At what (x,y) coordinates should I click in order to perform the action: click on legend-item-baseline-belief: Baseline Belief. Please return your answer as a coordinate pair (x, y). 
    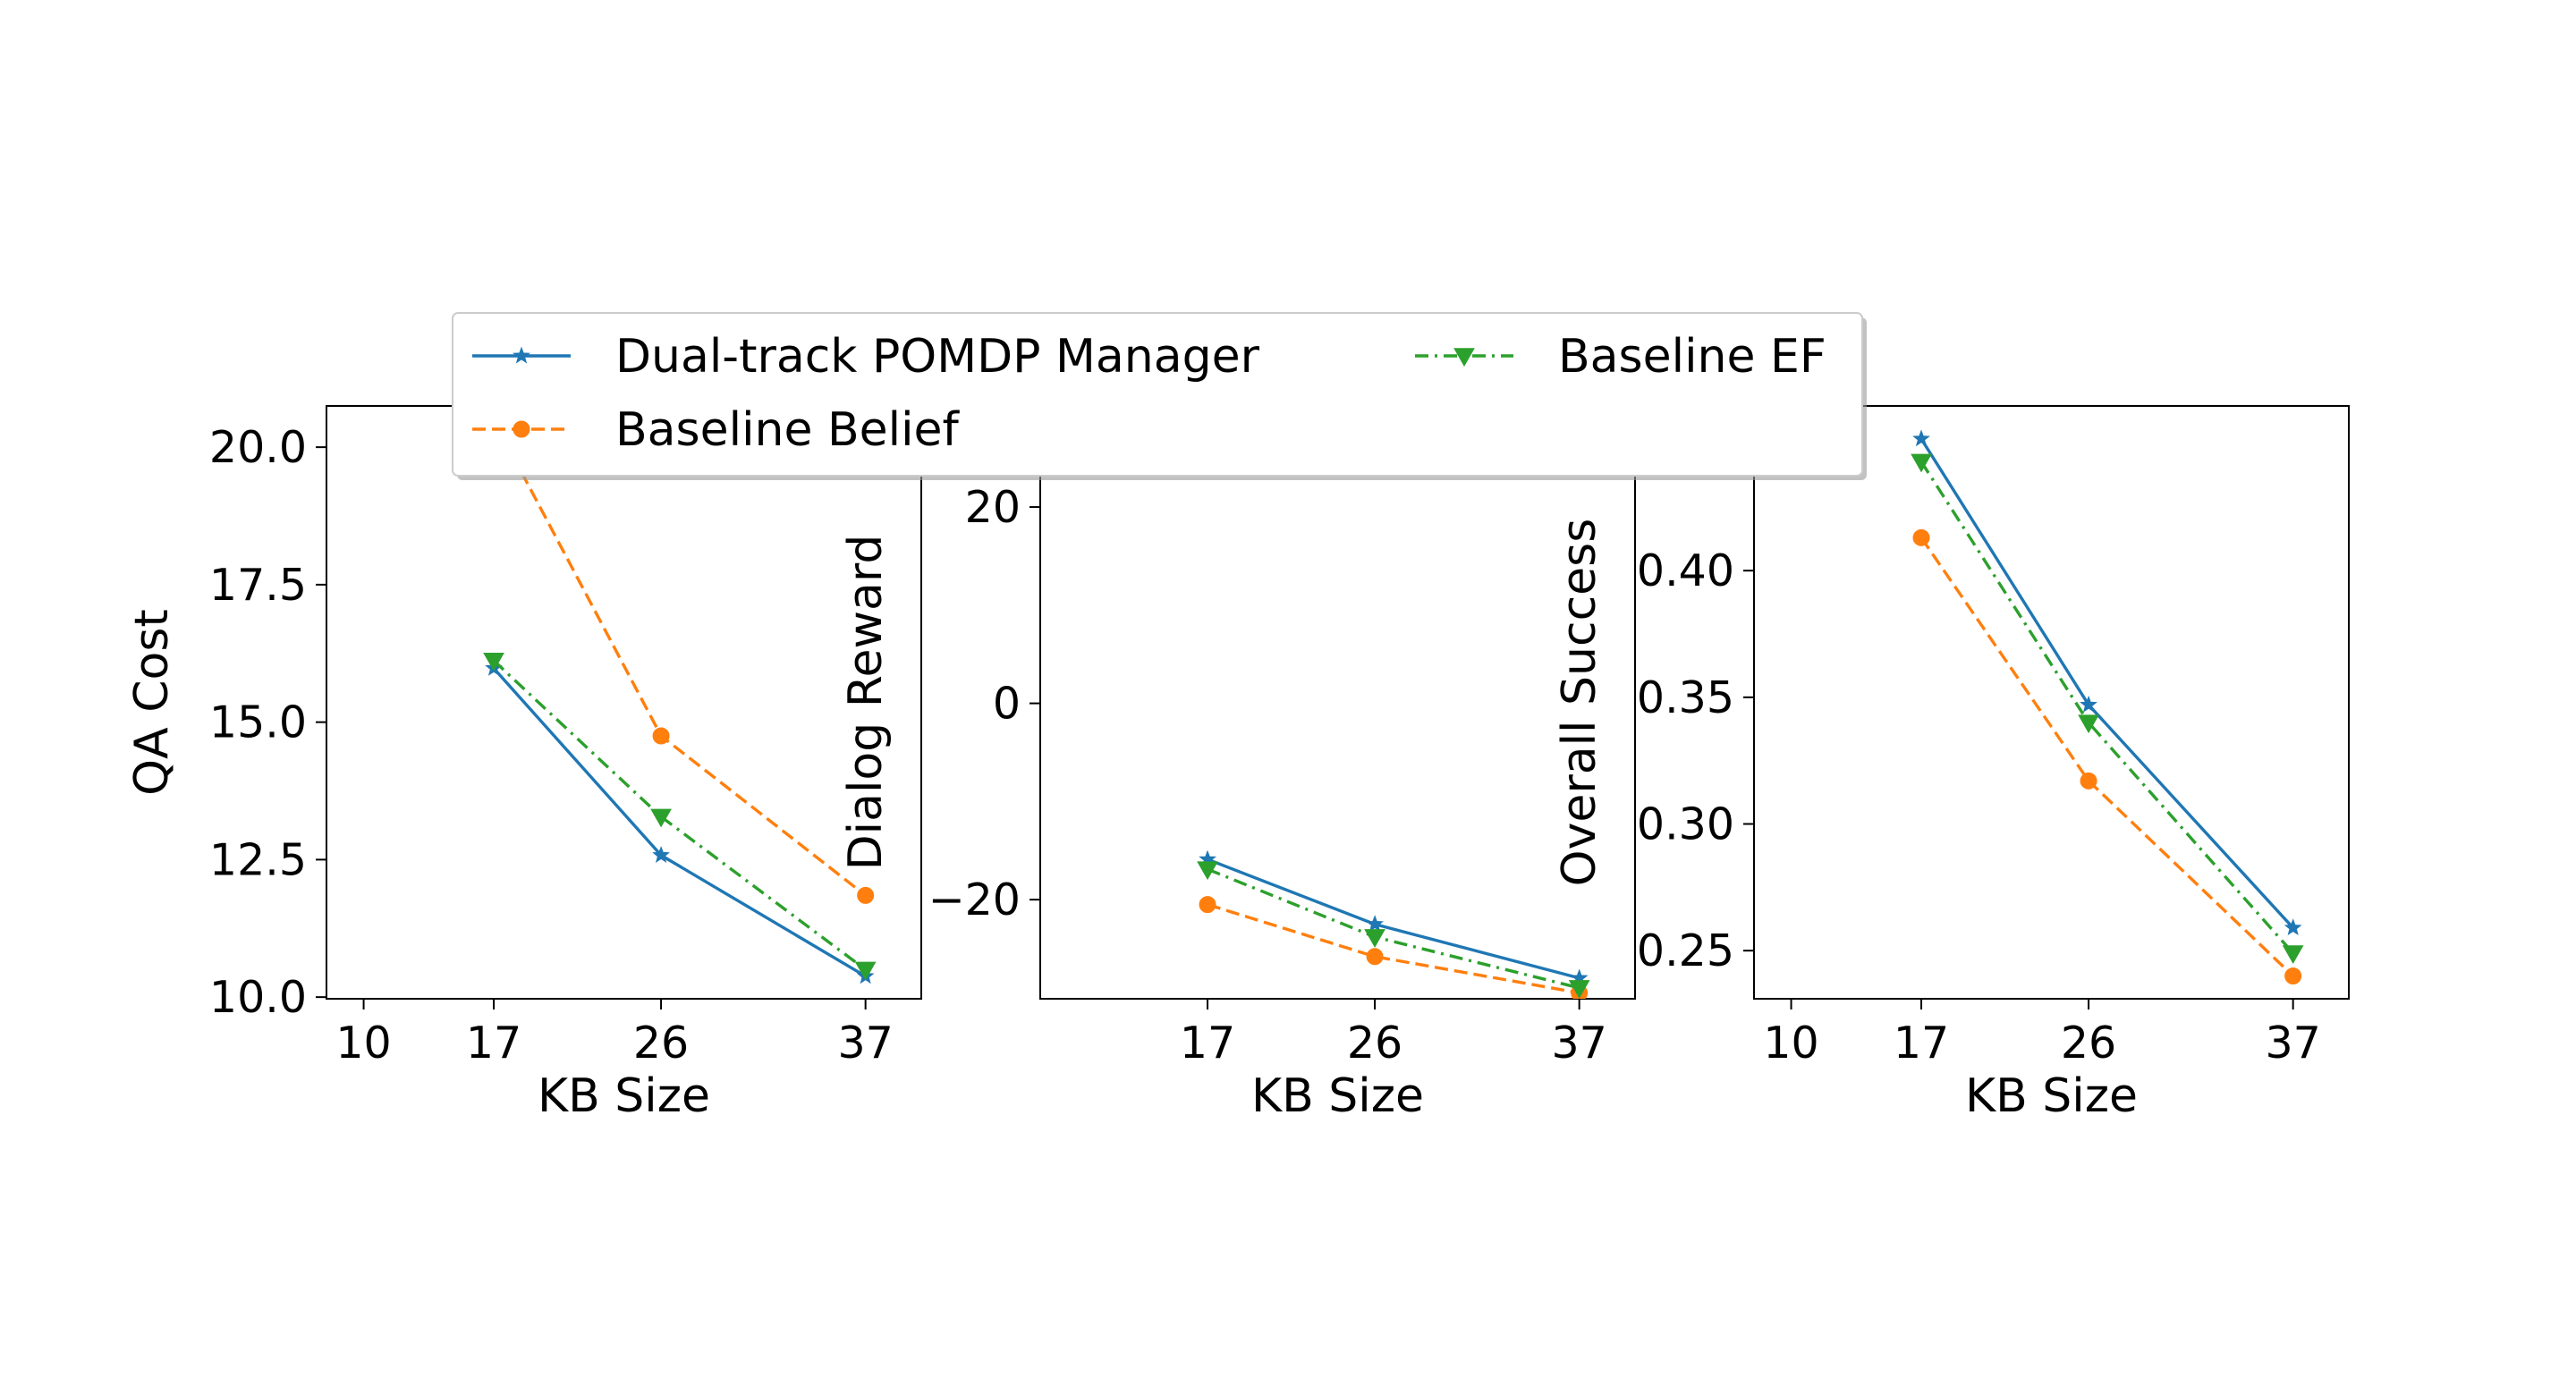
    Looking at the image, I should click on (716, 430).